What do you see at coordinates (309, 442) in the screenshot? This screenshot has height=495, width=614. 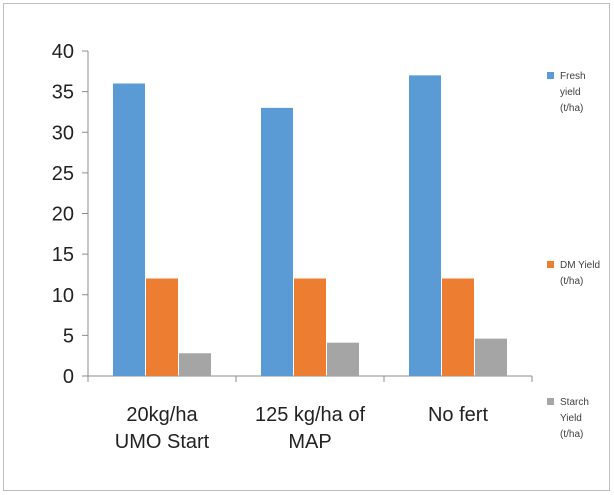 I see `x-category-label: MAP` at bounding box center [309, 442].